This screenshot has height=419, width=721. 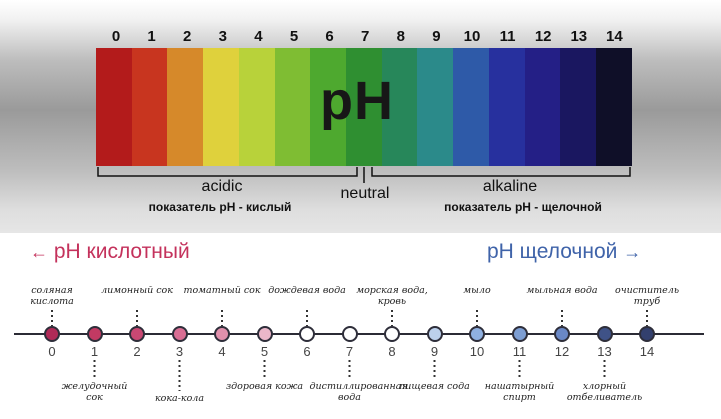 I want to click on scale-number: 7, so click(x=349, y=351).